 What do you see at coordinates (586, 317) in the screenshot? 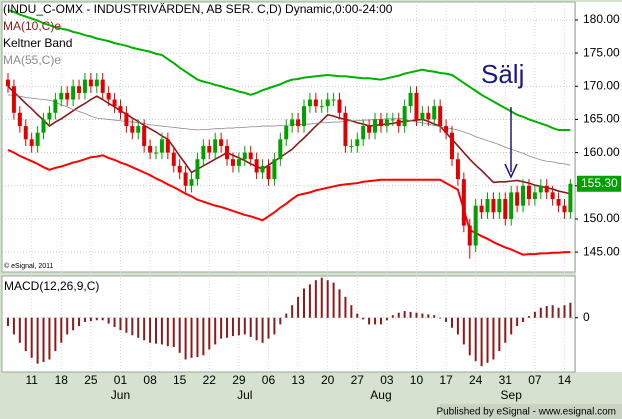
I see `y-tick-label: 0` at bounding box center [586, 317].